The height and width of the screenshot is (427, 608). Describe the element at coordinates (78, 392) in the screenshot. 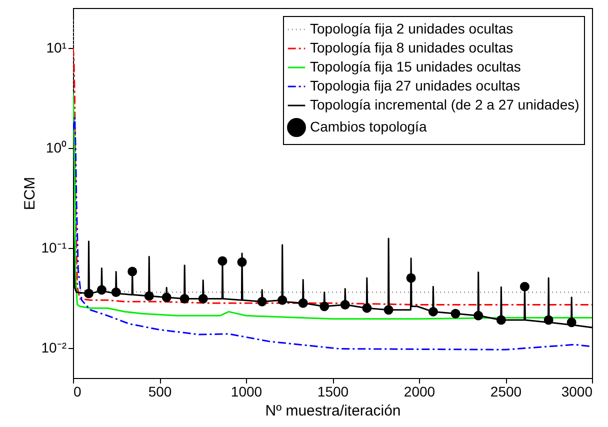

I see `x-tick-label: 0` at that location.